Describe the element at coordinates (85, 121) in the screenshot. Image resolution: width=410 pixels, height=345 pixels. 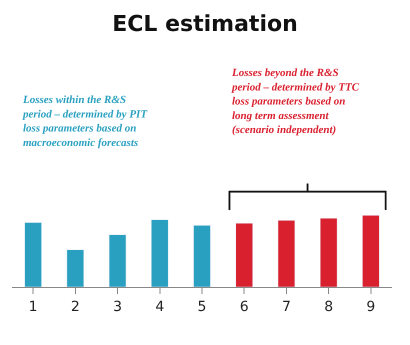
I see `text: Losses within the R&S period – determined by PIT loss parameters based on macroeconomic forecasts` at that location.